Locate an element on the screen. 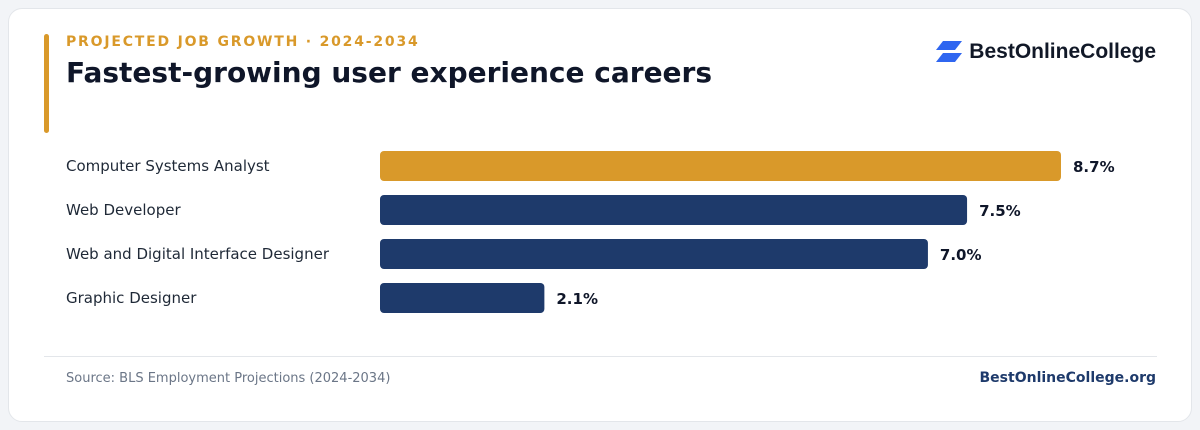 The image size is (1200, 430). category-label: Web Developer is located at coordinates (123, 210).